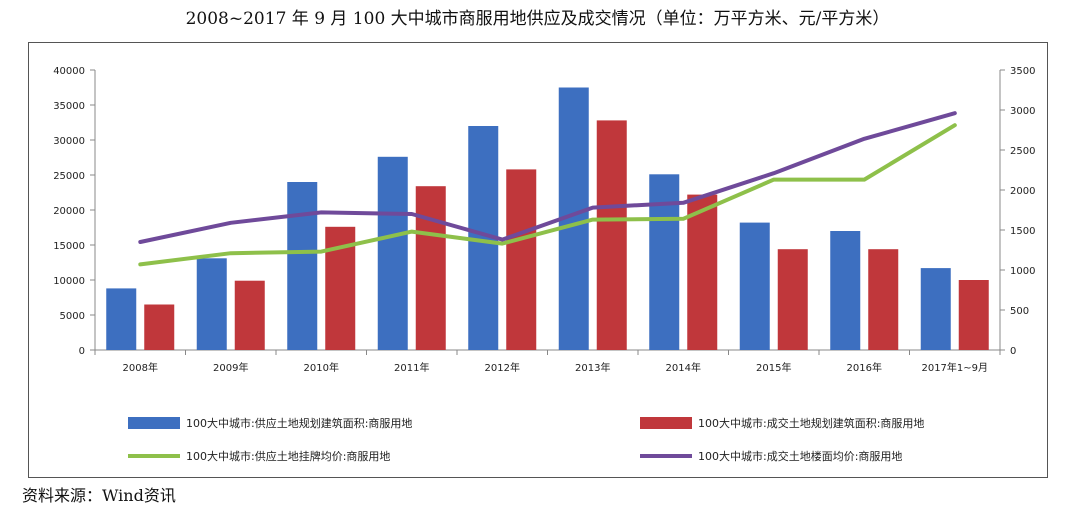 The image size is (1075, 508). Describe the element at coordinates (683, 367) in the screenshot. I see `x-tick-label: 2014年` at that location.